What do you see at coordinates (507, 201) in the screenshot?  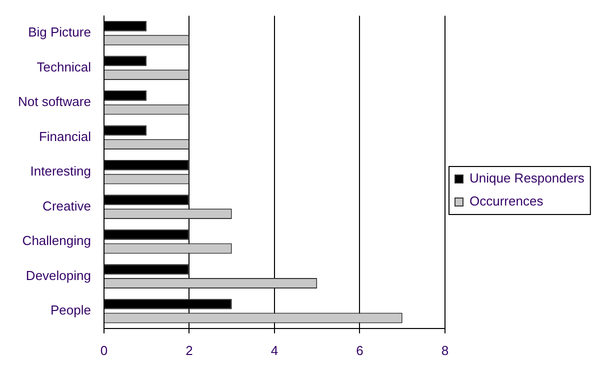 I see `legend-label: Occurrences` at bounding box center [507, 201].